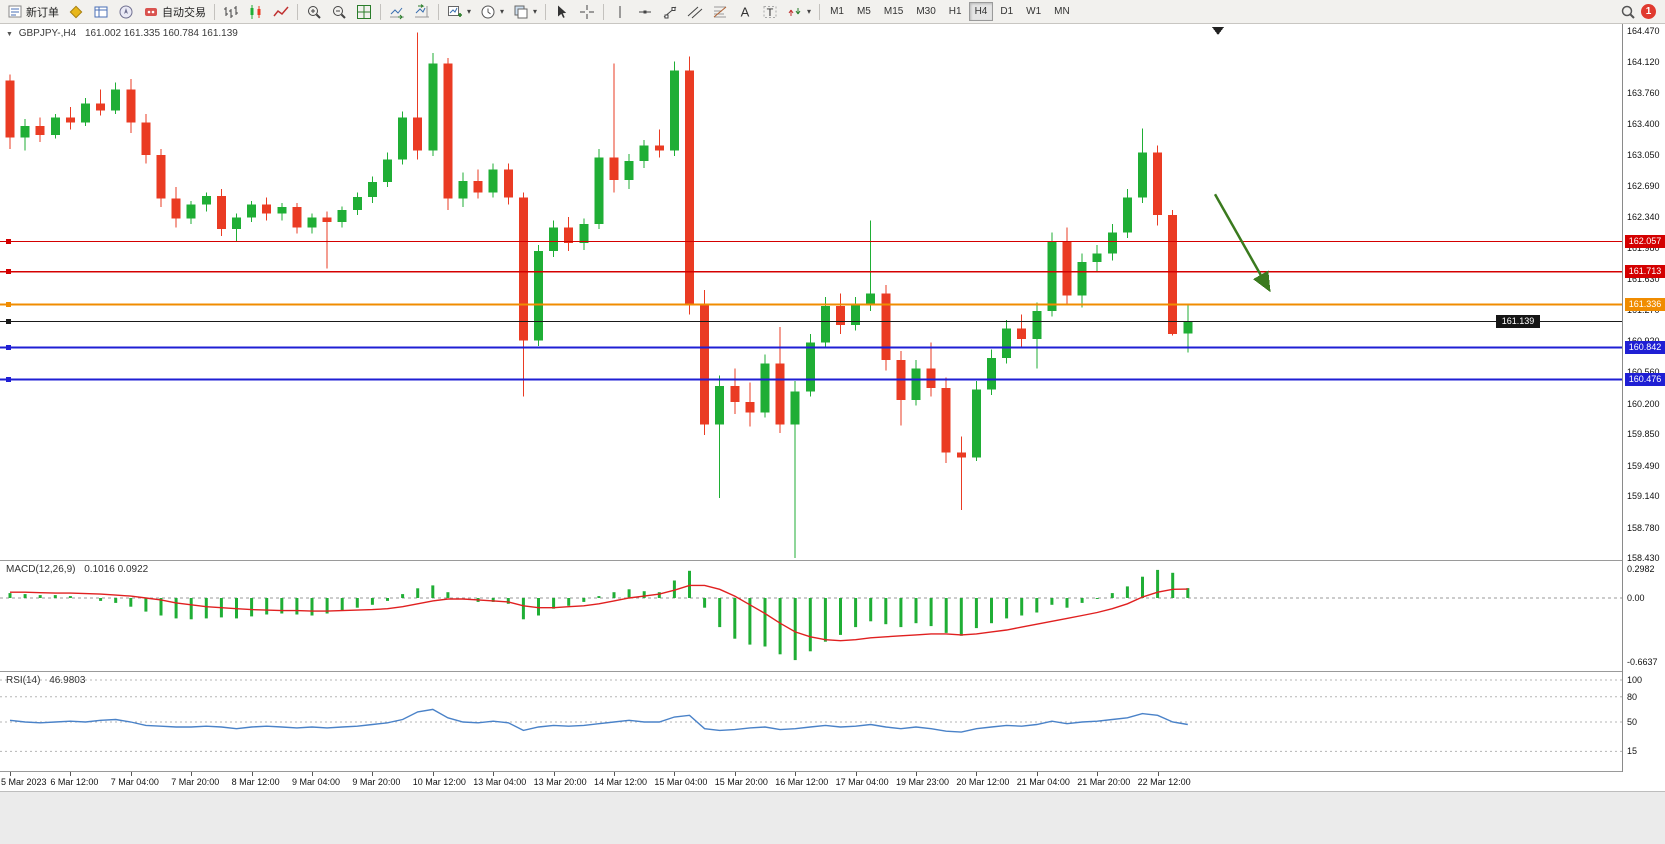  I want to click on search-button, so click(1628, 12).